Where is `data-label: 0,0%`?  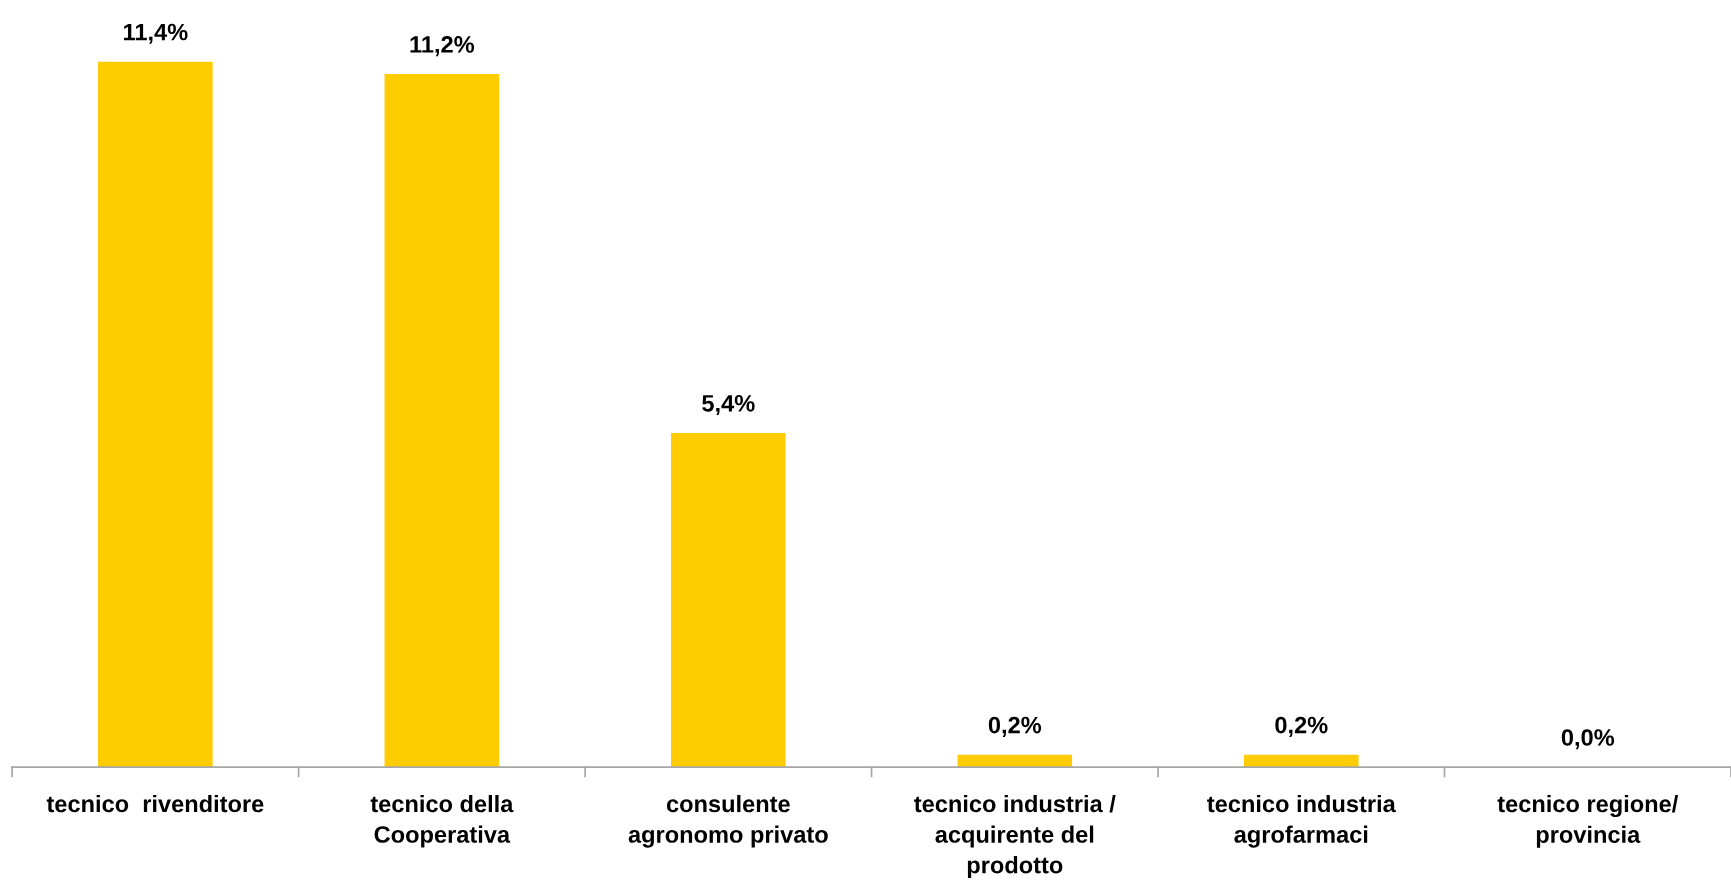
data-label: 0,0% is located at coordinates (1588, 739).